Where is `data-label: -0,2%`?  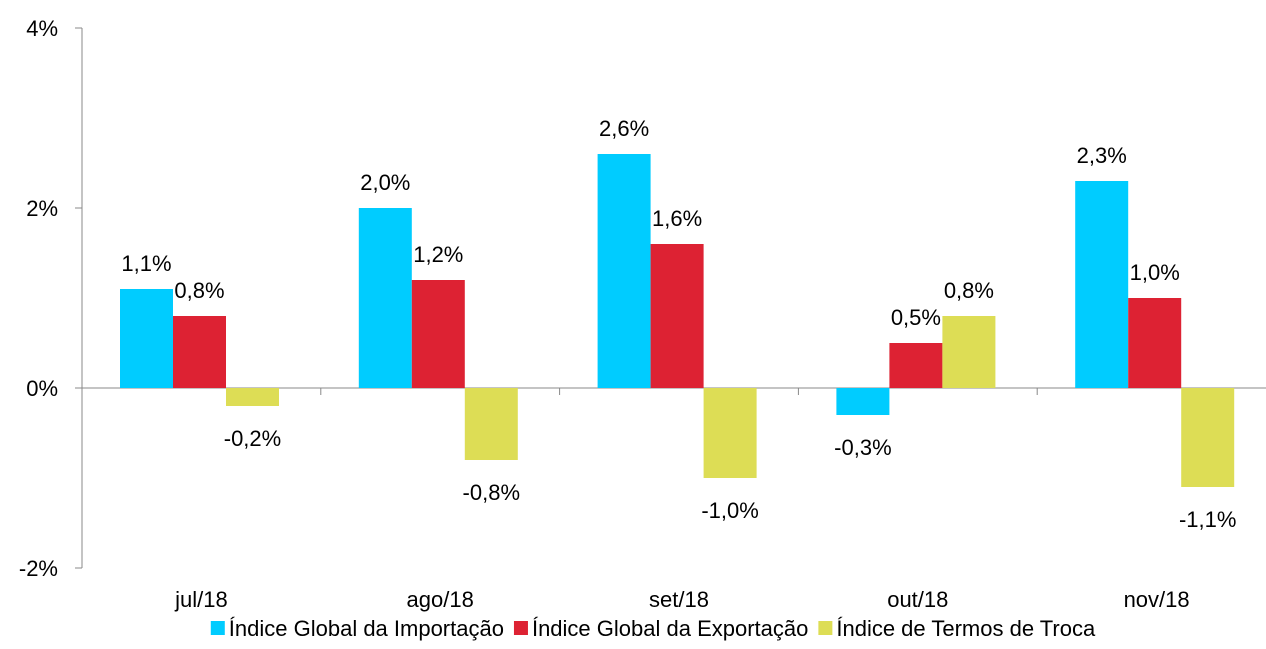
data-label: -0,2% is located at coordinates (252, 438).